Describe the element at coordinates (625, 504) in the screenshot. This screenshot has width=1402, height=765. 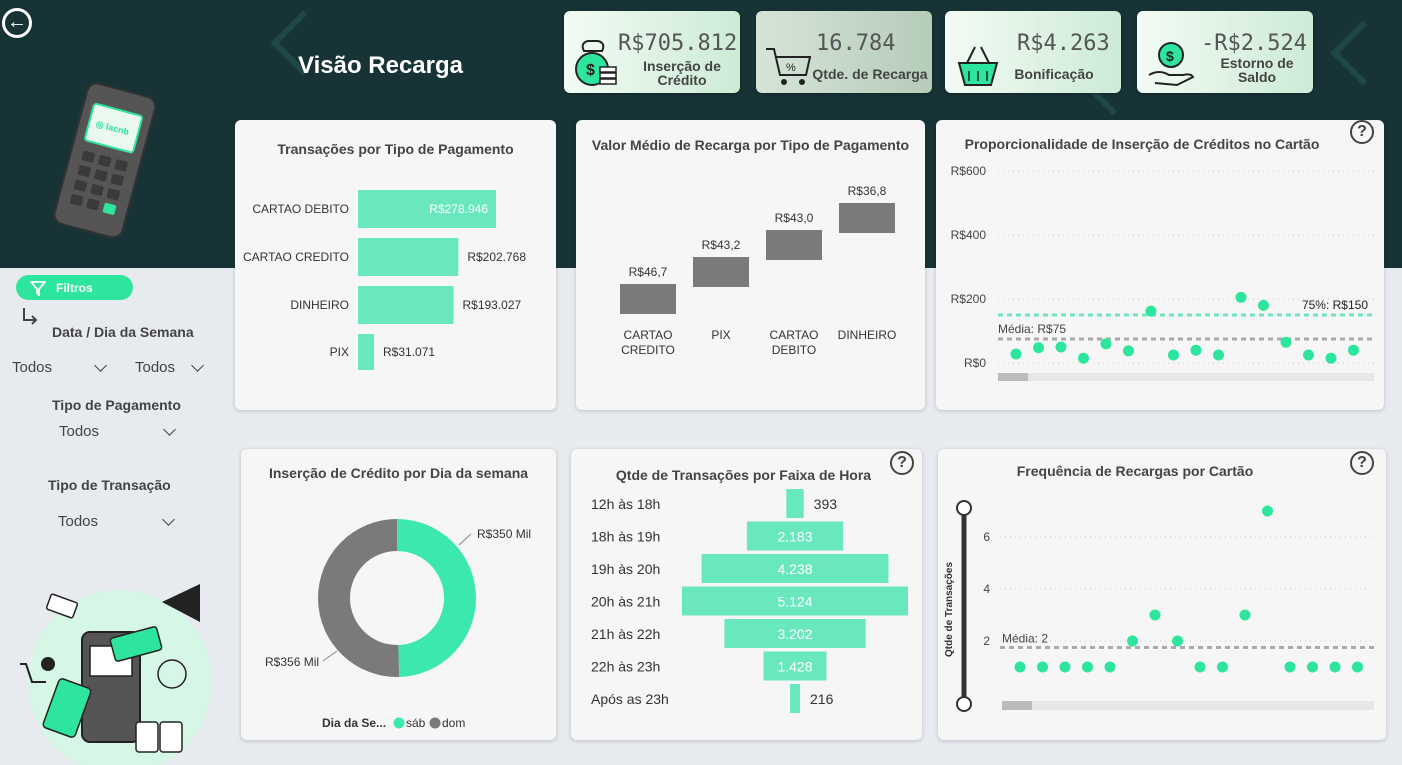
I see `category-label: 12h às 18h` at that location.